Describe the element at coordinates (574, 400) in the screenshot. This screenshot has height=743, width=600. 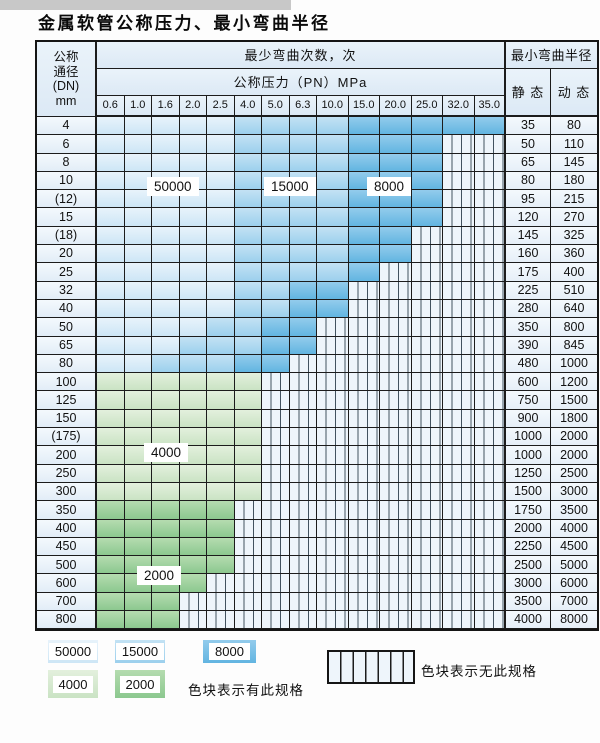
I see `dynamic-radius-value: 1500` at that location.